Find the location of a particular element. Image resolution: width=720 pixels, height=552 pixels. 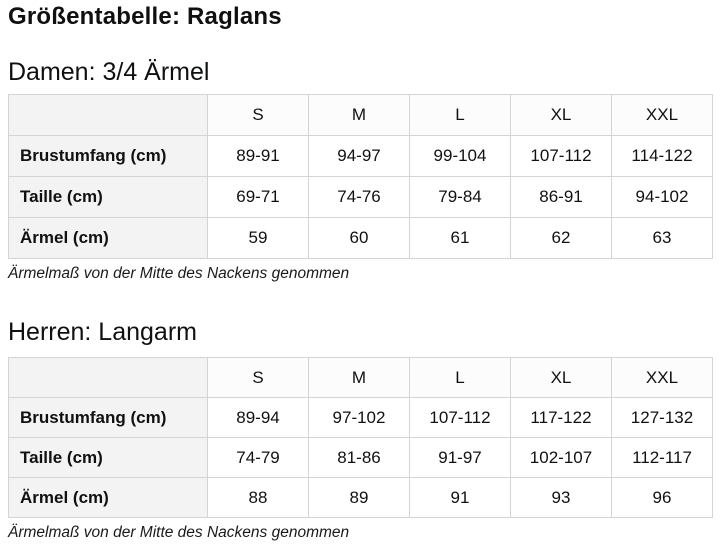

size-cell: 93 is located at coordinates (561, 497).